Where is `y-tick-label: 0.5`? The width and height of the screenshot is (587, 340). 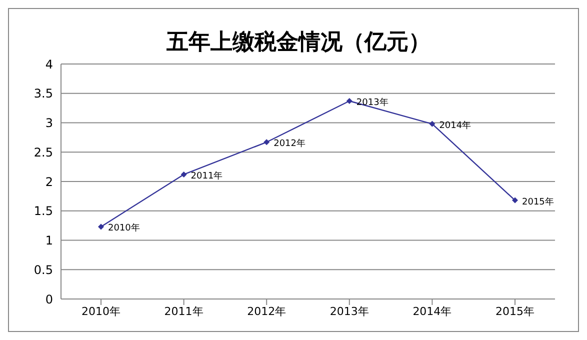
y-tick-label: 0.5 is located at coordinates (43, 269).